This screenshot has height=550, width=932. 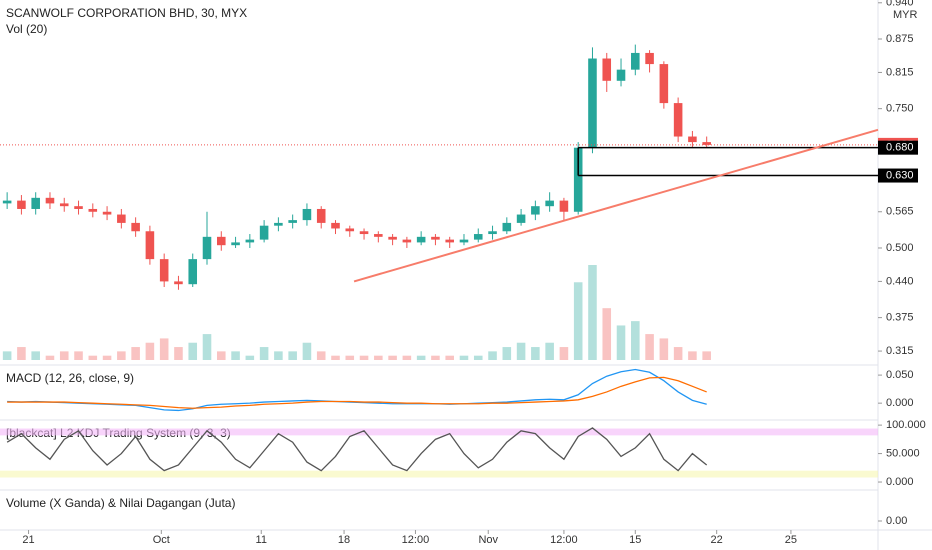 What do you see at coordinates (900, 109) in the screenshot?
I see `y-tick-label: 0.750` at bounding box center [900, 109].